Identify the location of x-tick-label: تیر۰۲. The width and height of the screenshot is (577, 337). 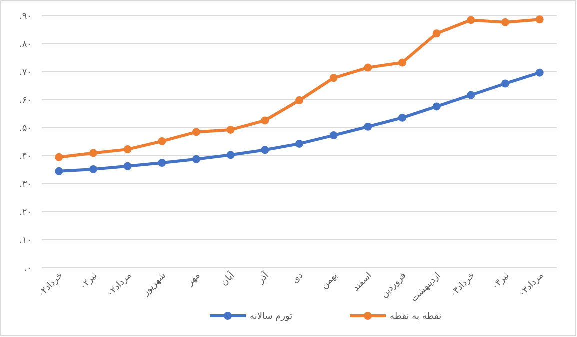
(89, 281).